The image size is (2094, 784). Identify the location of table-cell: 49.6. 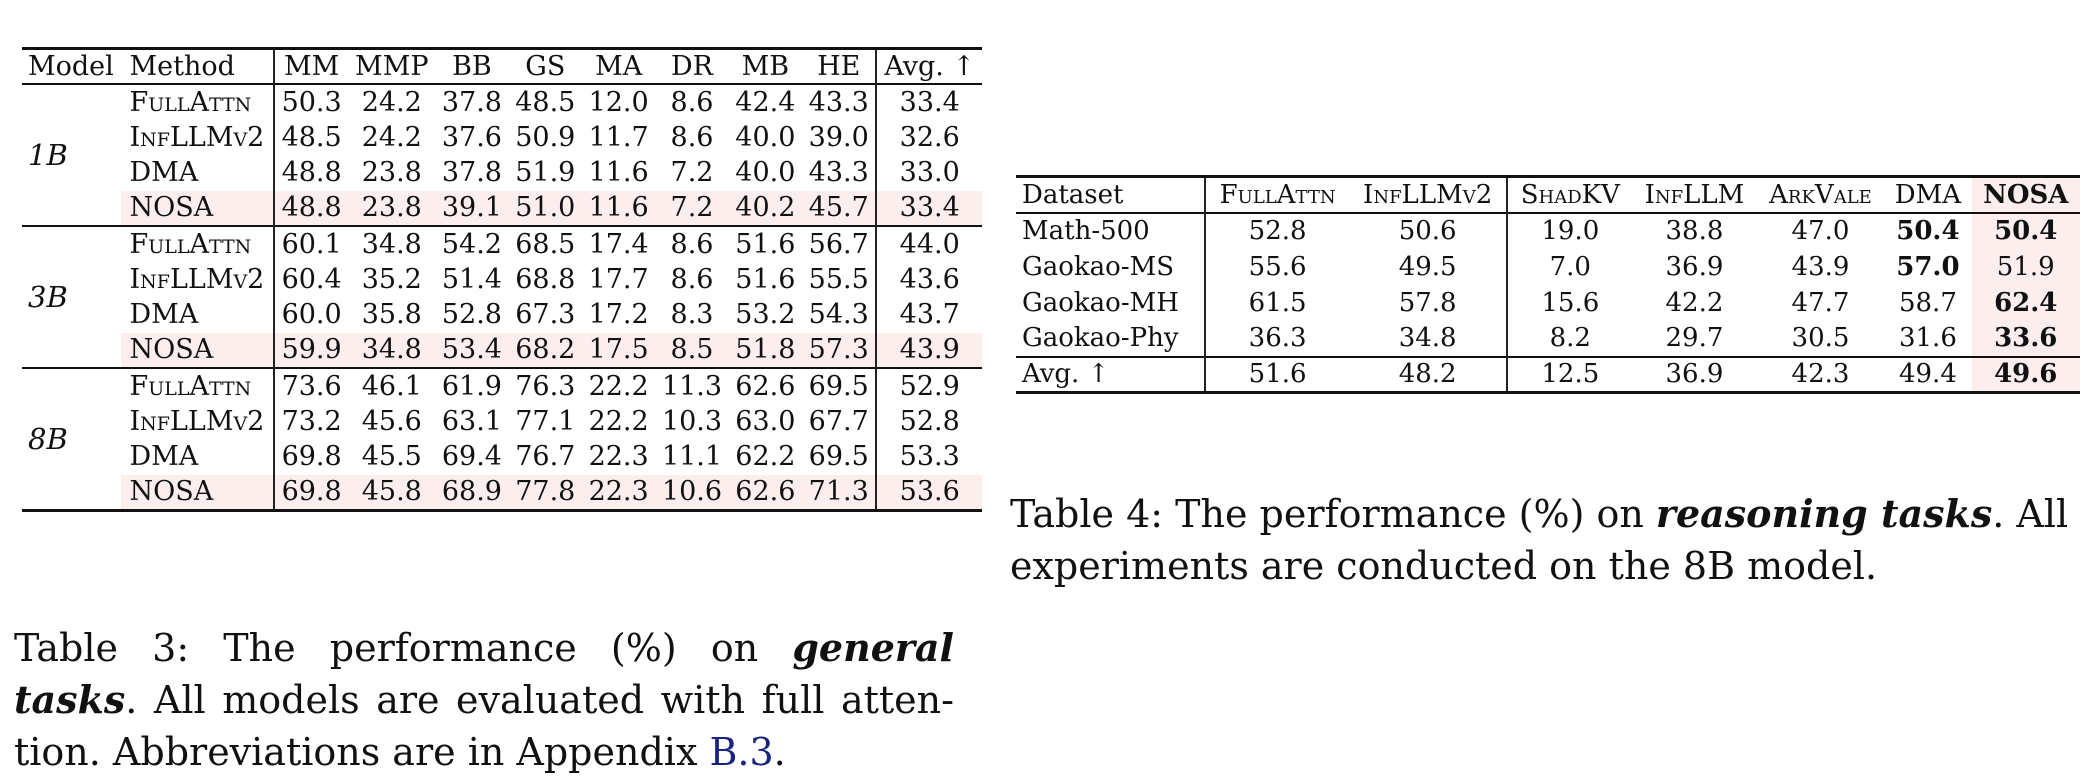
(2025, 374).